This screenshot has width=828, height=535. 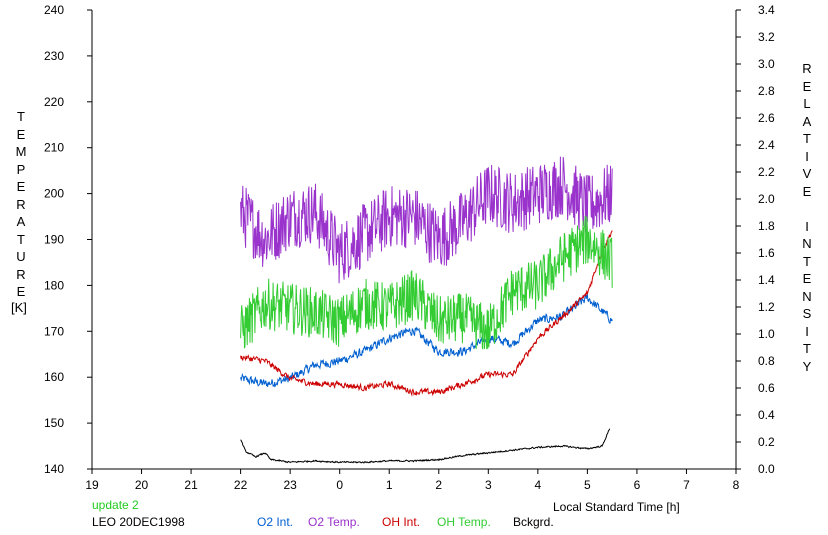 I want to click on y-right-tick-label: 0.0, so click(x=766, y=469).